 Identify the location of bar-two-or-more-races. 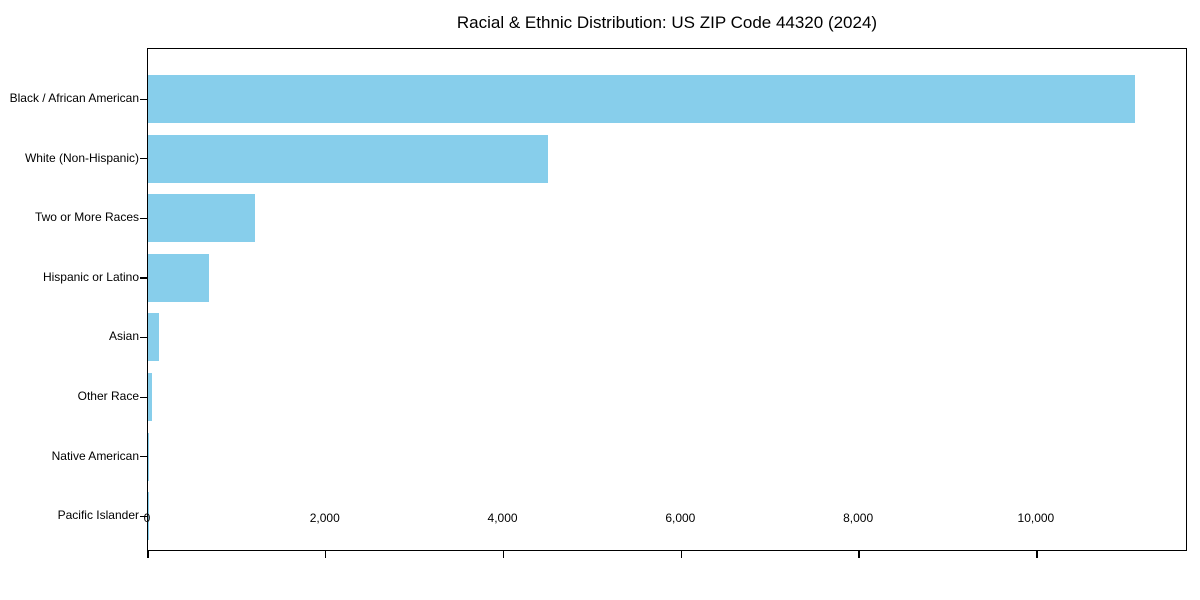
(201, 218).